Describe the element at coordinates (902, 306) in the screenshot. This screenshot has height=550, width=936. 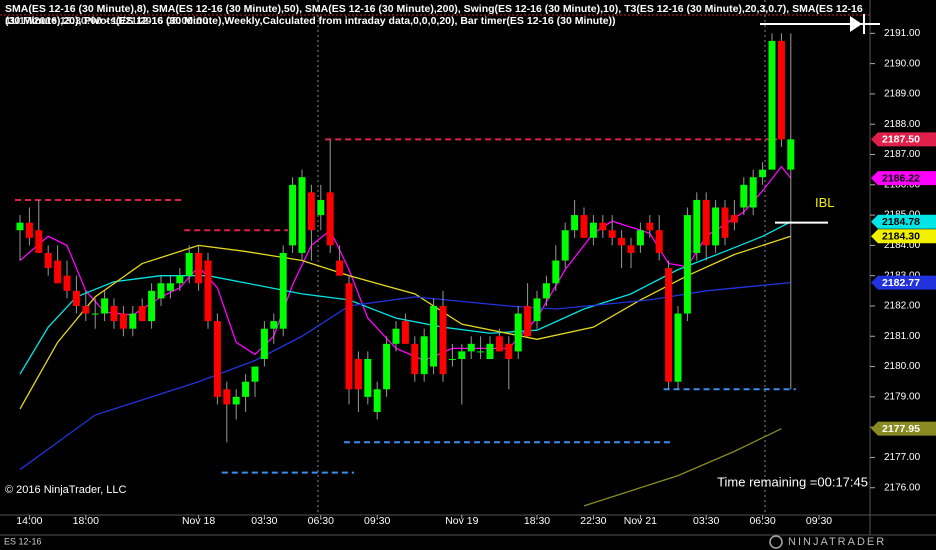
I see `y-tick-label: 2182.00` at that location.